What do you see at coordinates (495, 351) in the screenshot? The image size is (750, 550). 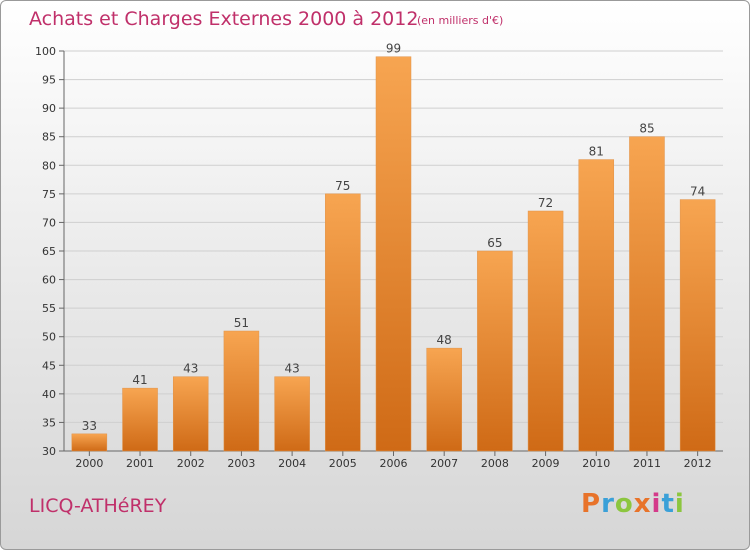 I see `bar-2008` at bounding box center [495, 351].